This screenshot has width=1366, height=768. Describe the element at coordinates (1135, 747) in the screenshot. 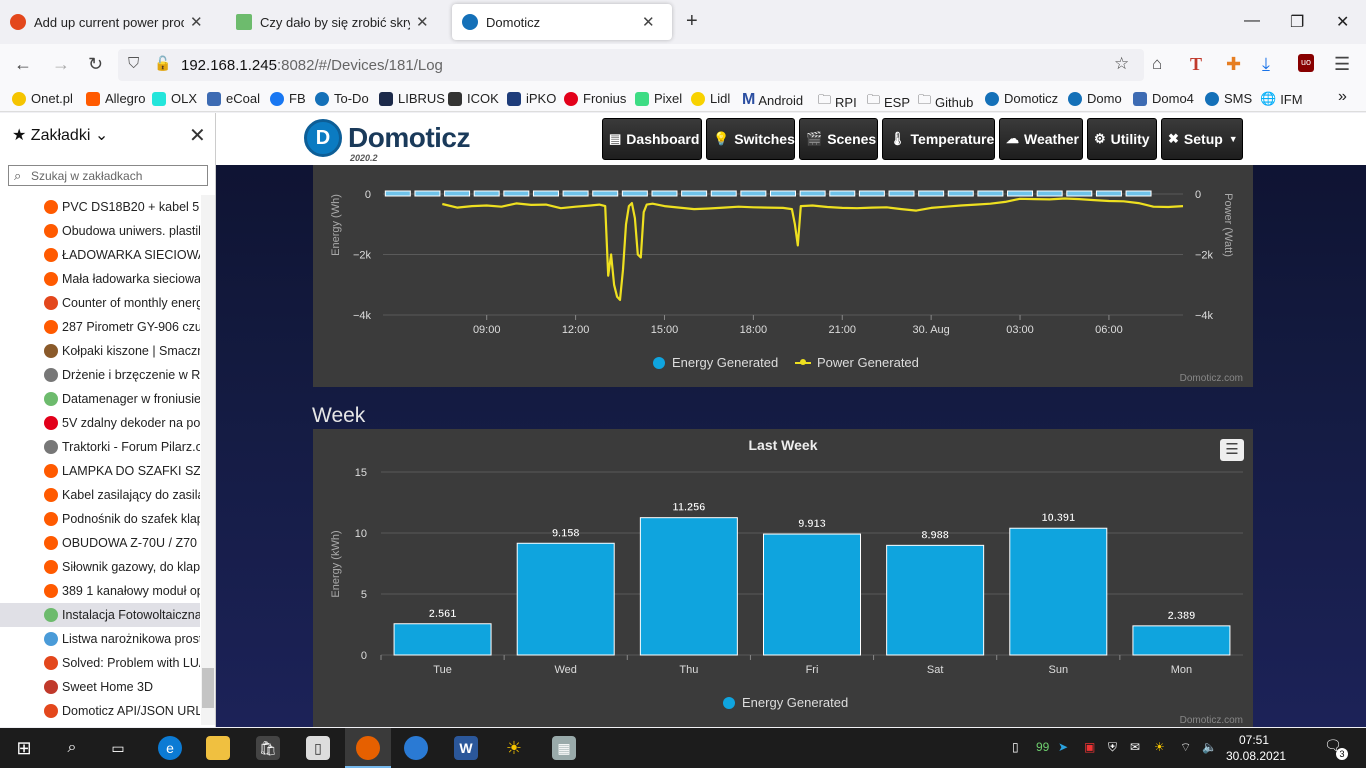

I see `mail-icon: ✉` at that location.